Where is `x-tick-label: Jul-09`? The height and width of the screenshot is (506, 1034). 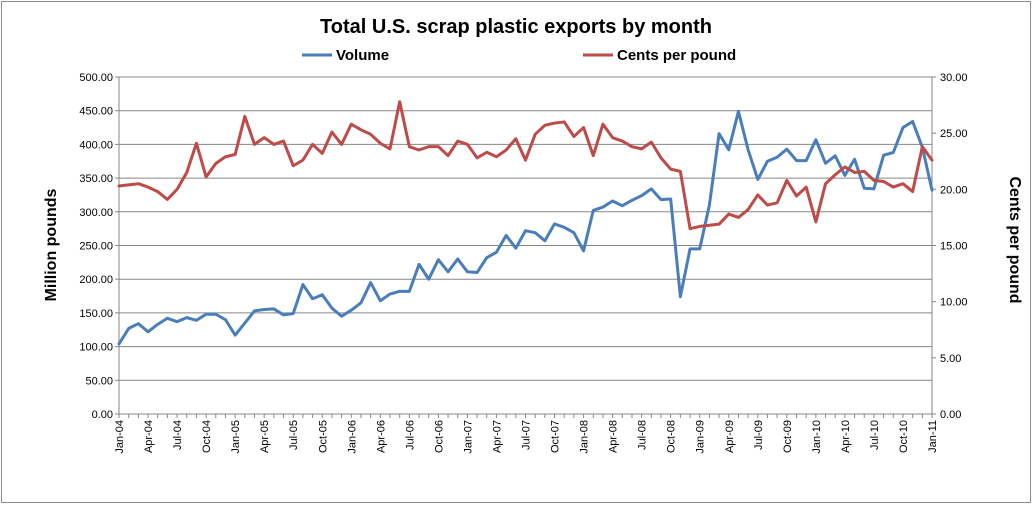 x-tick-label: Jul-09 is located at coordinates (759, 435).